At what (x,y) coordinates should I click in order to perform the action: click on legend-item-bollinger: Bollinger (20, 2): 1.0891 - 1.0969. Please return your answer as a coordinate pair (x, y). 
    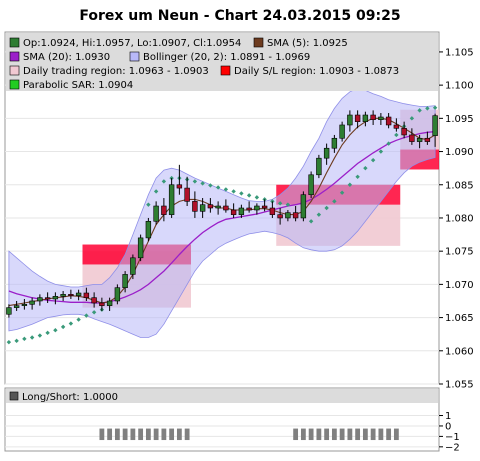
    Looking at the image, I should click on (219, 57).